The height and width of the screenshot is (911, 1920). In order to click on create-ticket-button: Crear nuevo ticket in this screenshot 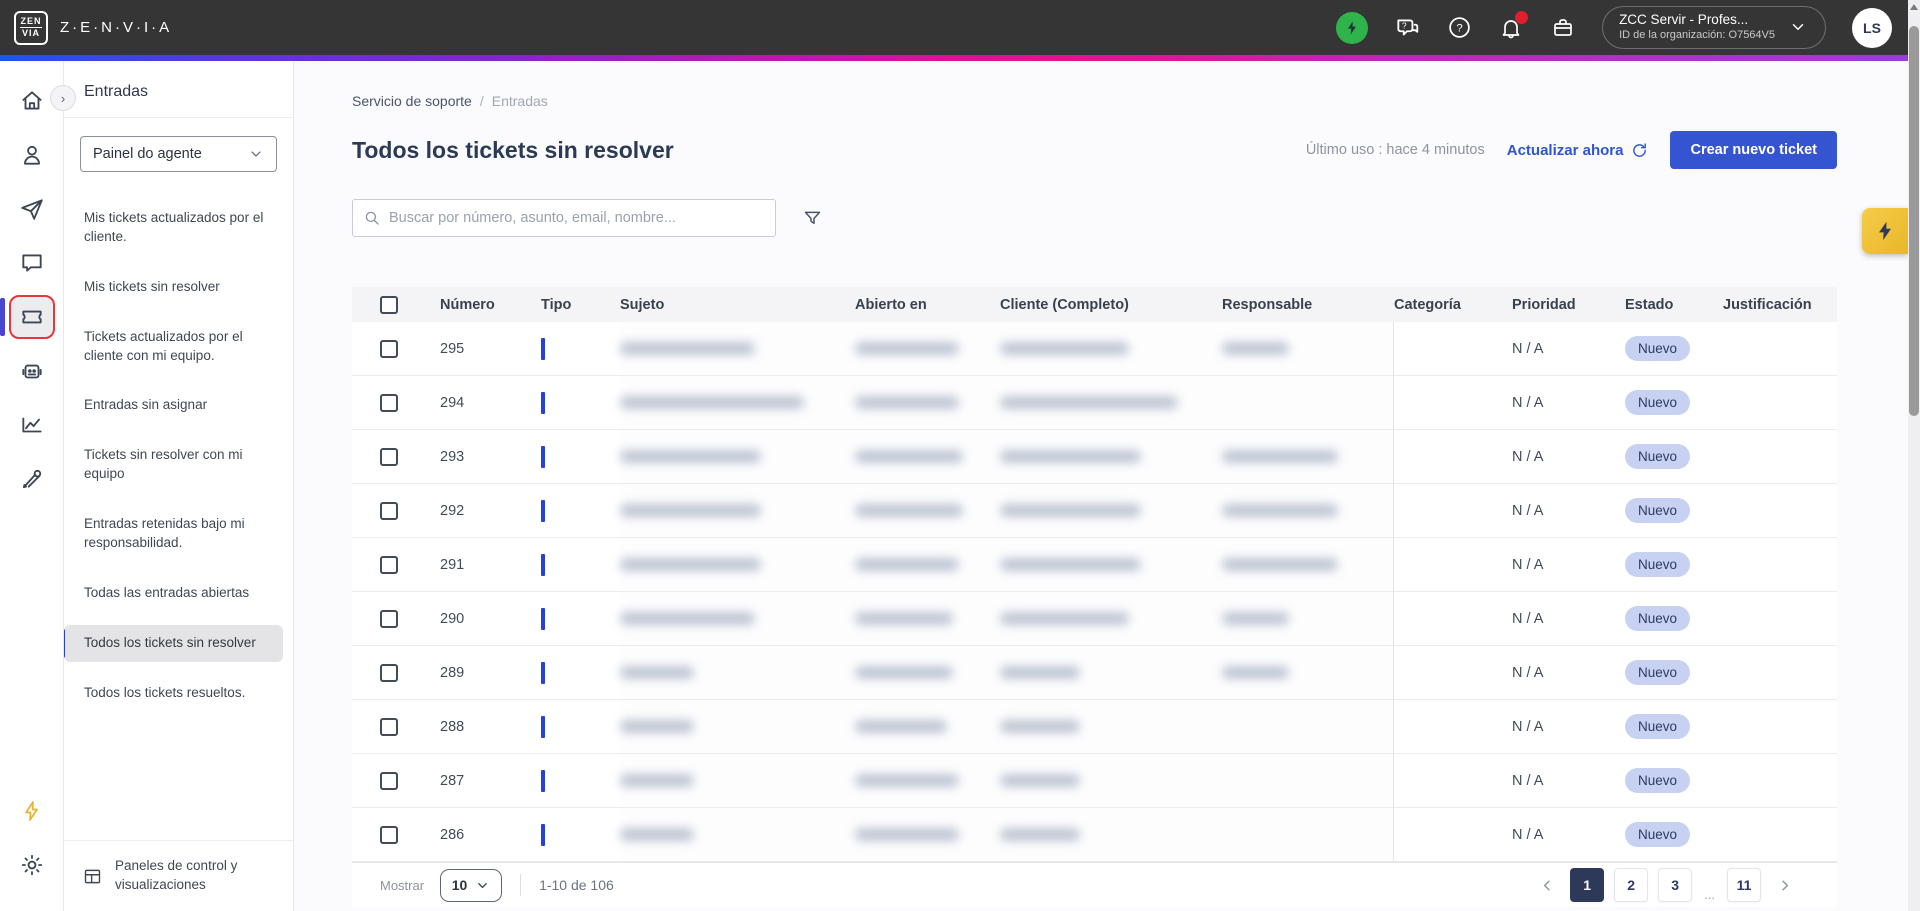, I will do `click(1753, 150)`.